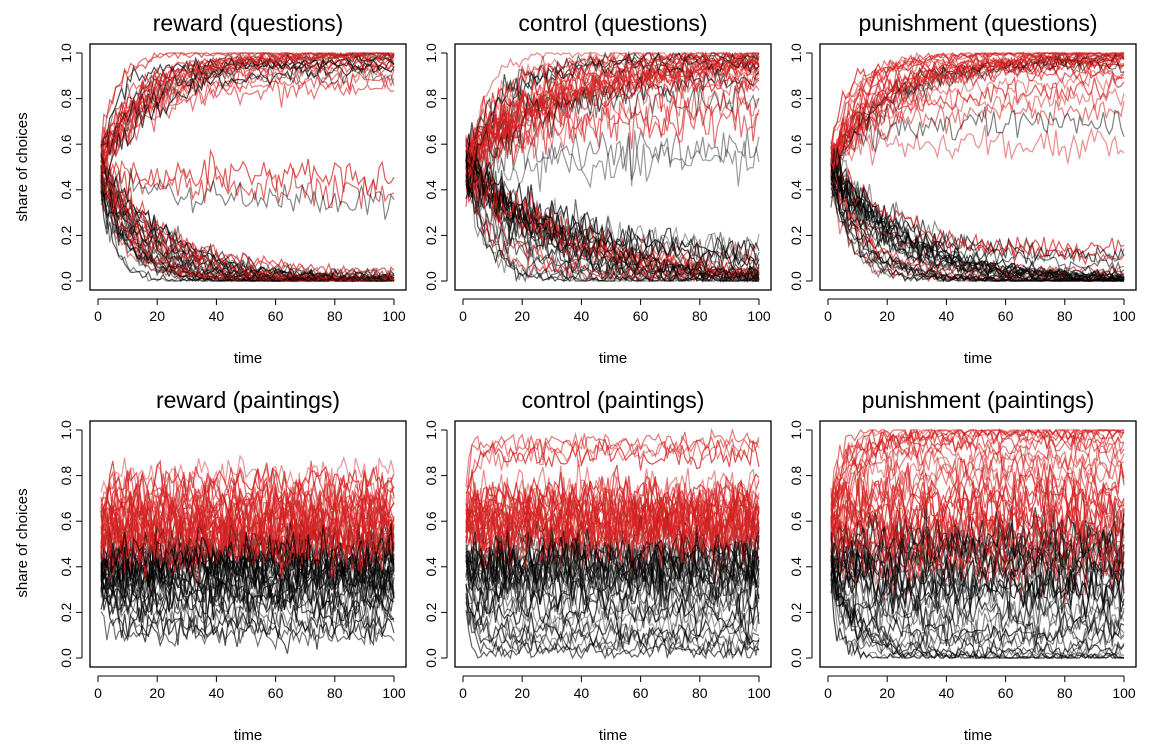 This screenshot has width=1149, height=750. What do you see at coordinates (641, 693) in the screenshot?
I see `x-tick-label: 60` at bounding box center [641, 693].